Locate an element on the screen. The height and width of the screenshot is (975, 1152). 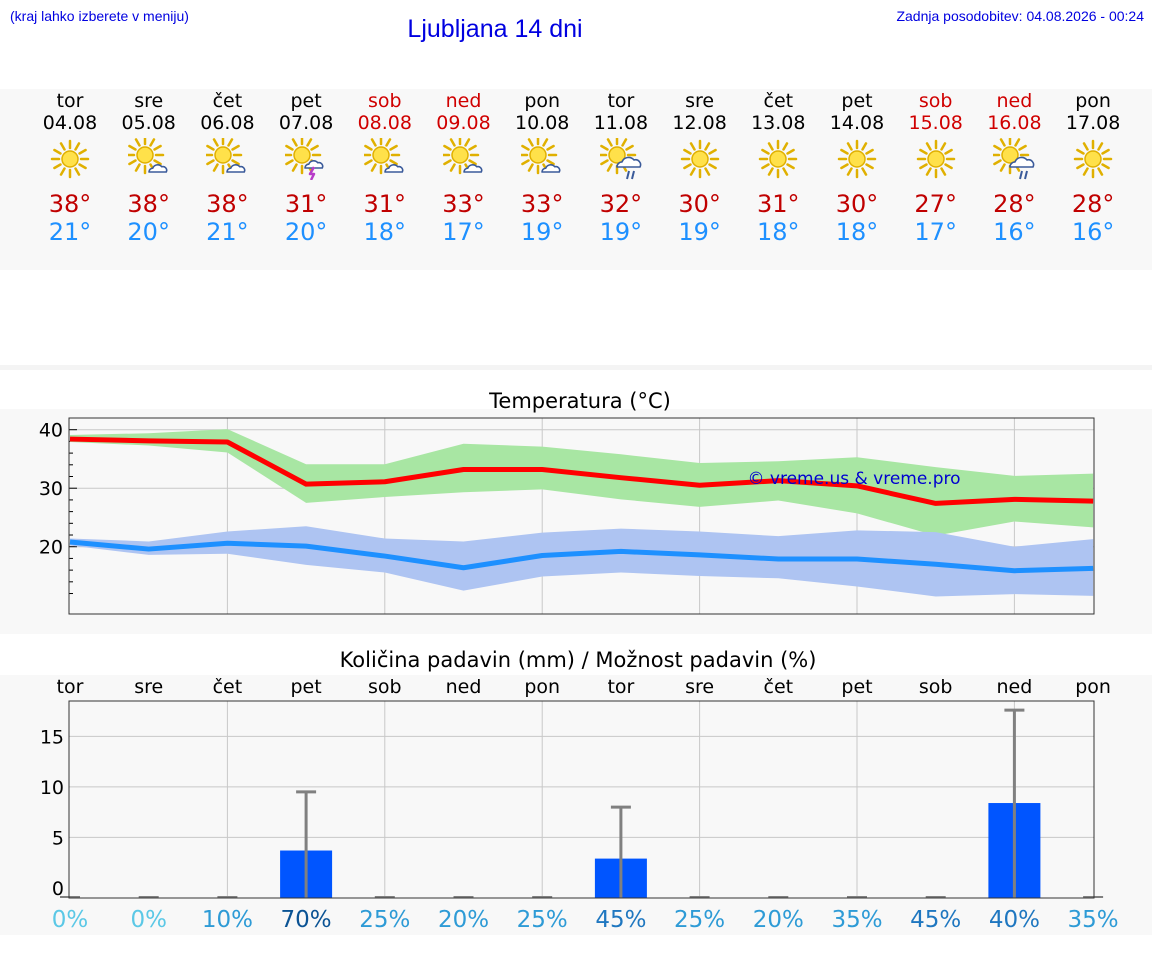
precipitation-probability-label: 25% is located at coordinates (542, 920).